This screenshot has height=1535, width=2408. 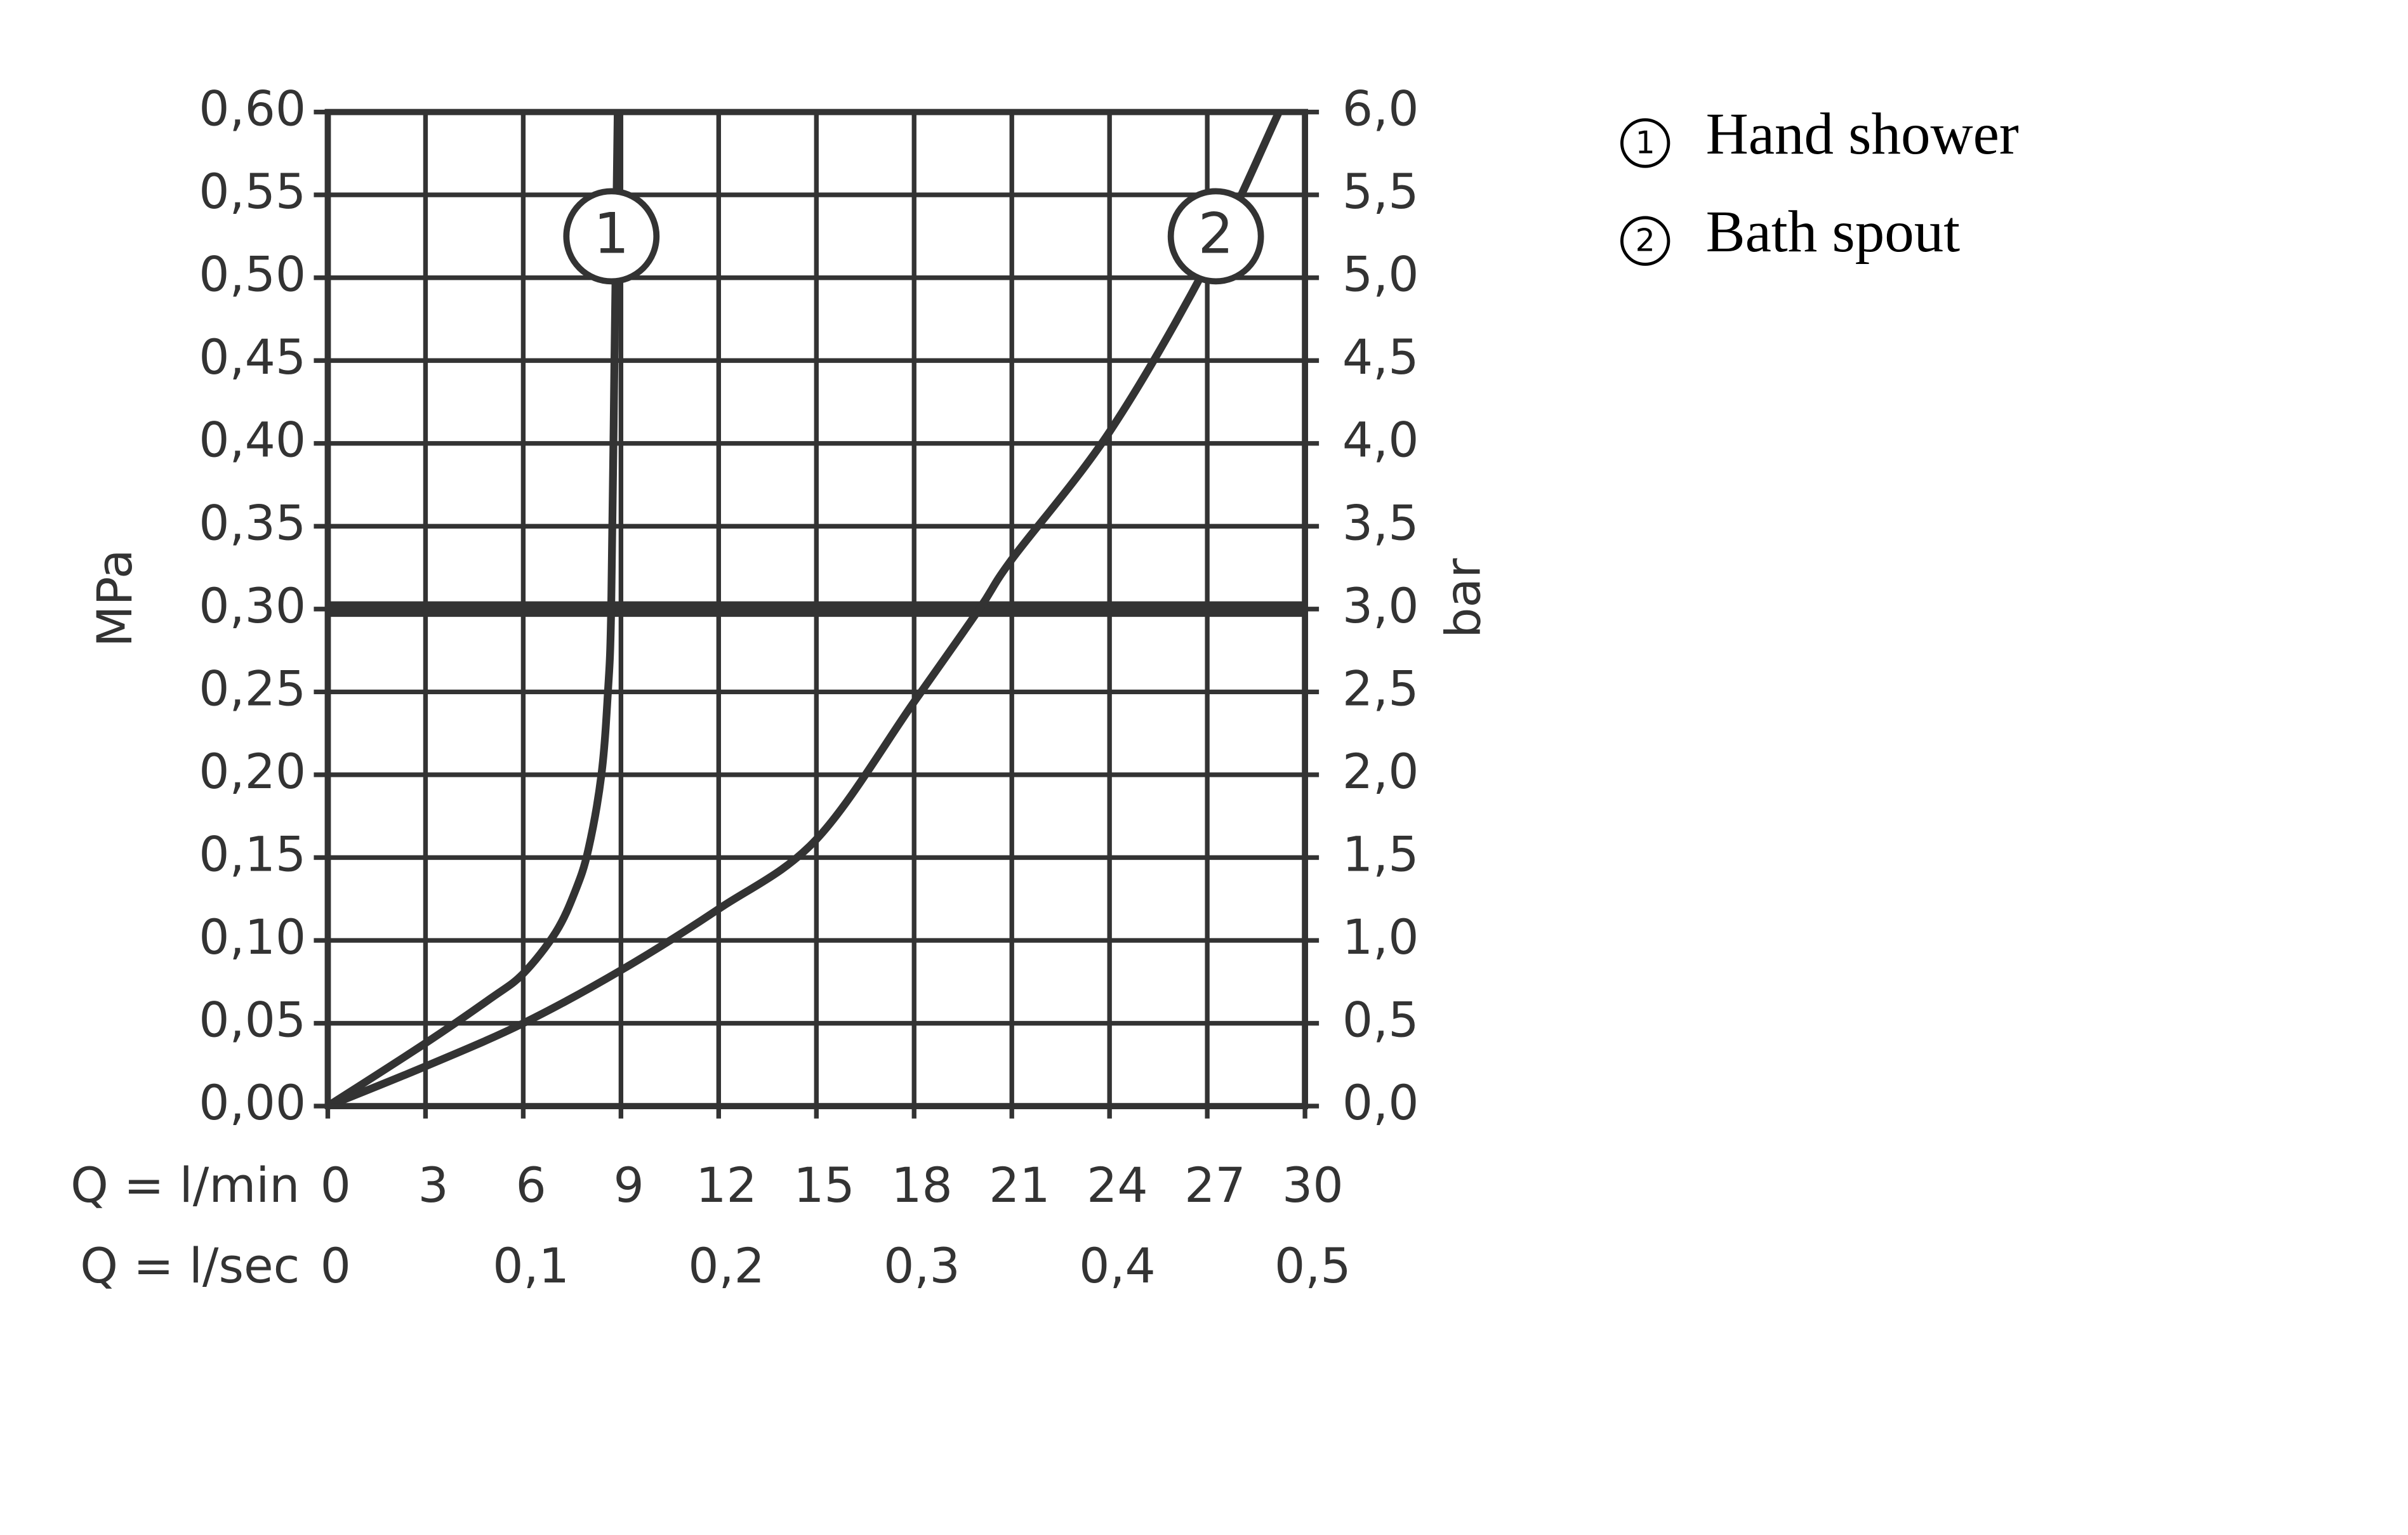 I want to click on y2-tick-label: 2,5, so click(x=1380, y=688).